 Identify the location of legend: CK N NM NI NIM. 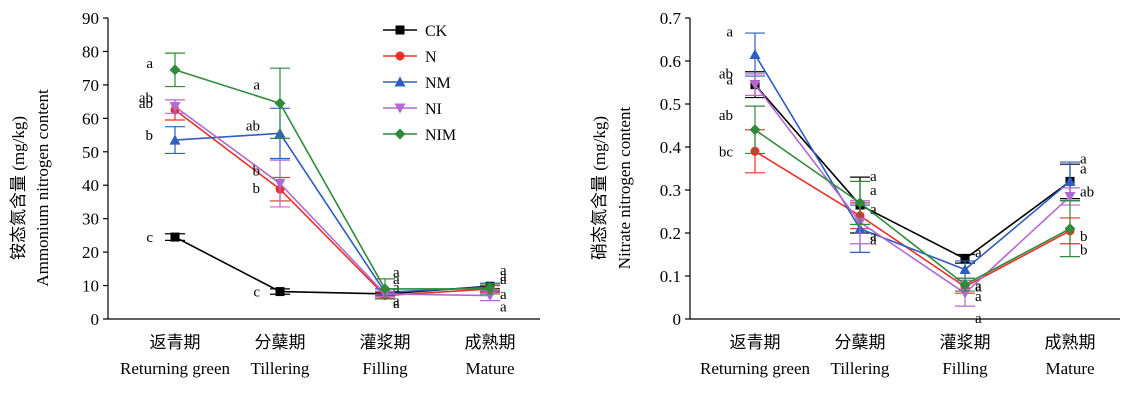
(419, 83).